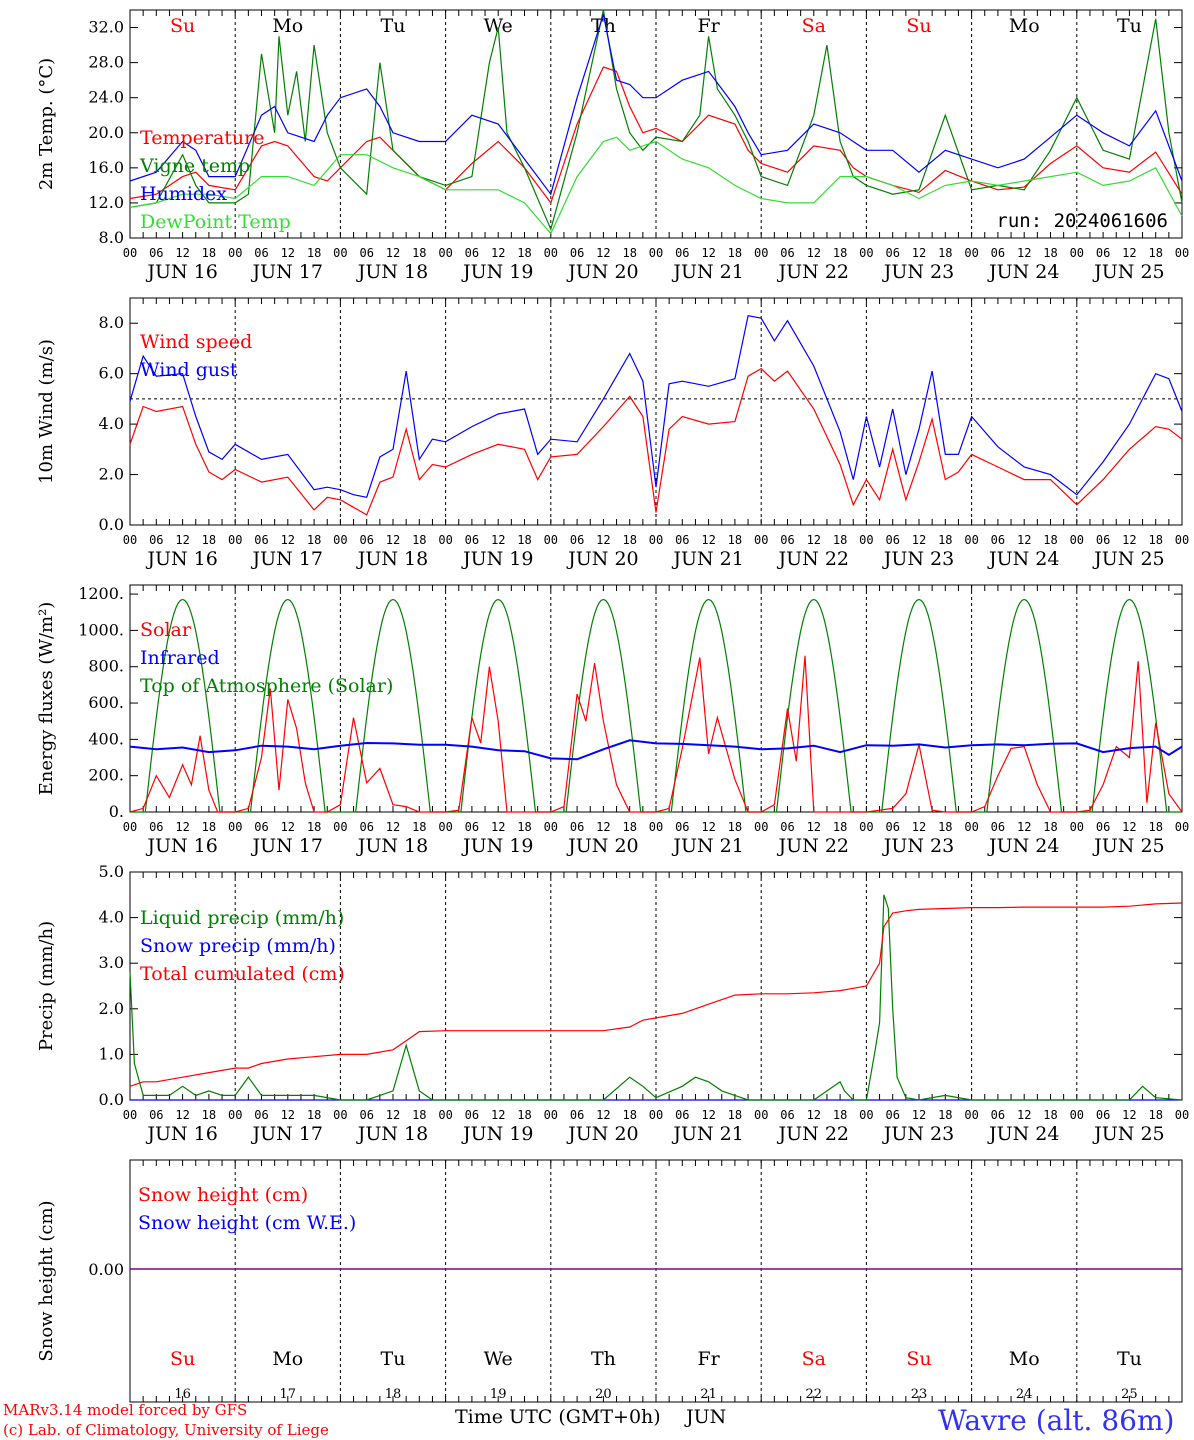 The height and width of the screenshot is (1440, 1194). I want to click on date-label: JUN 25, so click(1128, 1134).